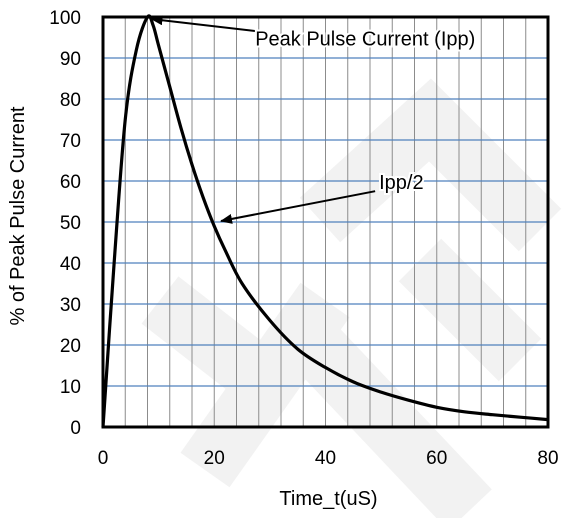 The image size is (565, 518). Describe the element at coordinates (70, 182) in the screenshot. I see `y-tick-label: 60` at that location.